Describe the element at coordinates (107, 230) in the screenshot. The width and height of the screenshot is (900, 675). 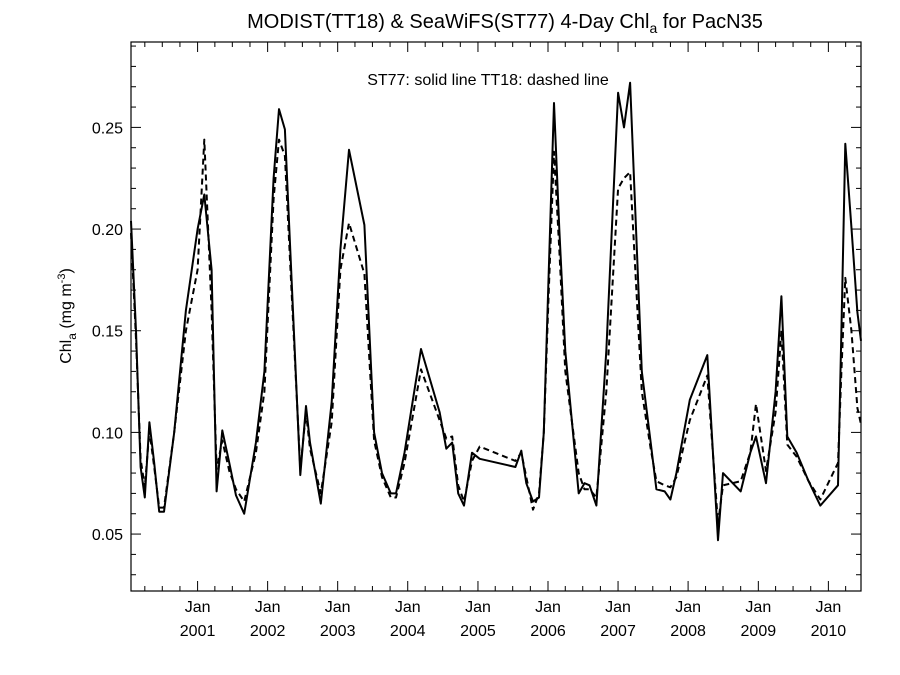
I see `y-tick-label: 0.20` at that location.